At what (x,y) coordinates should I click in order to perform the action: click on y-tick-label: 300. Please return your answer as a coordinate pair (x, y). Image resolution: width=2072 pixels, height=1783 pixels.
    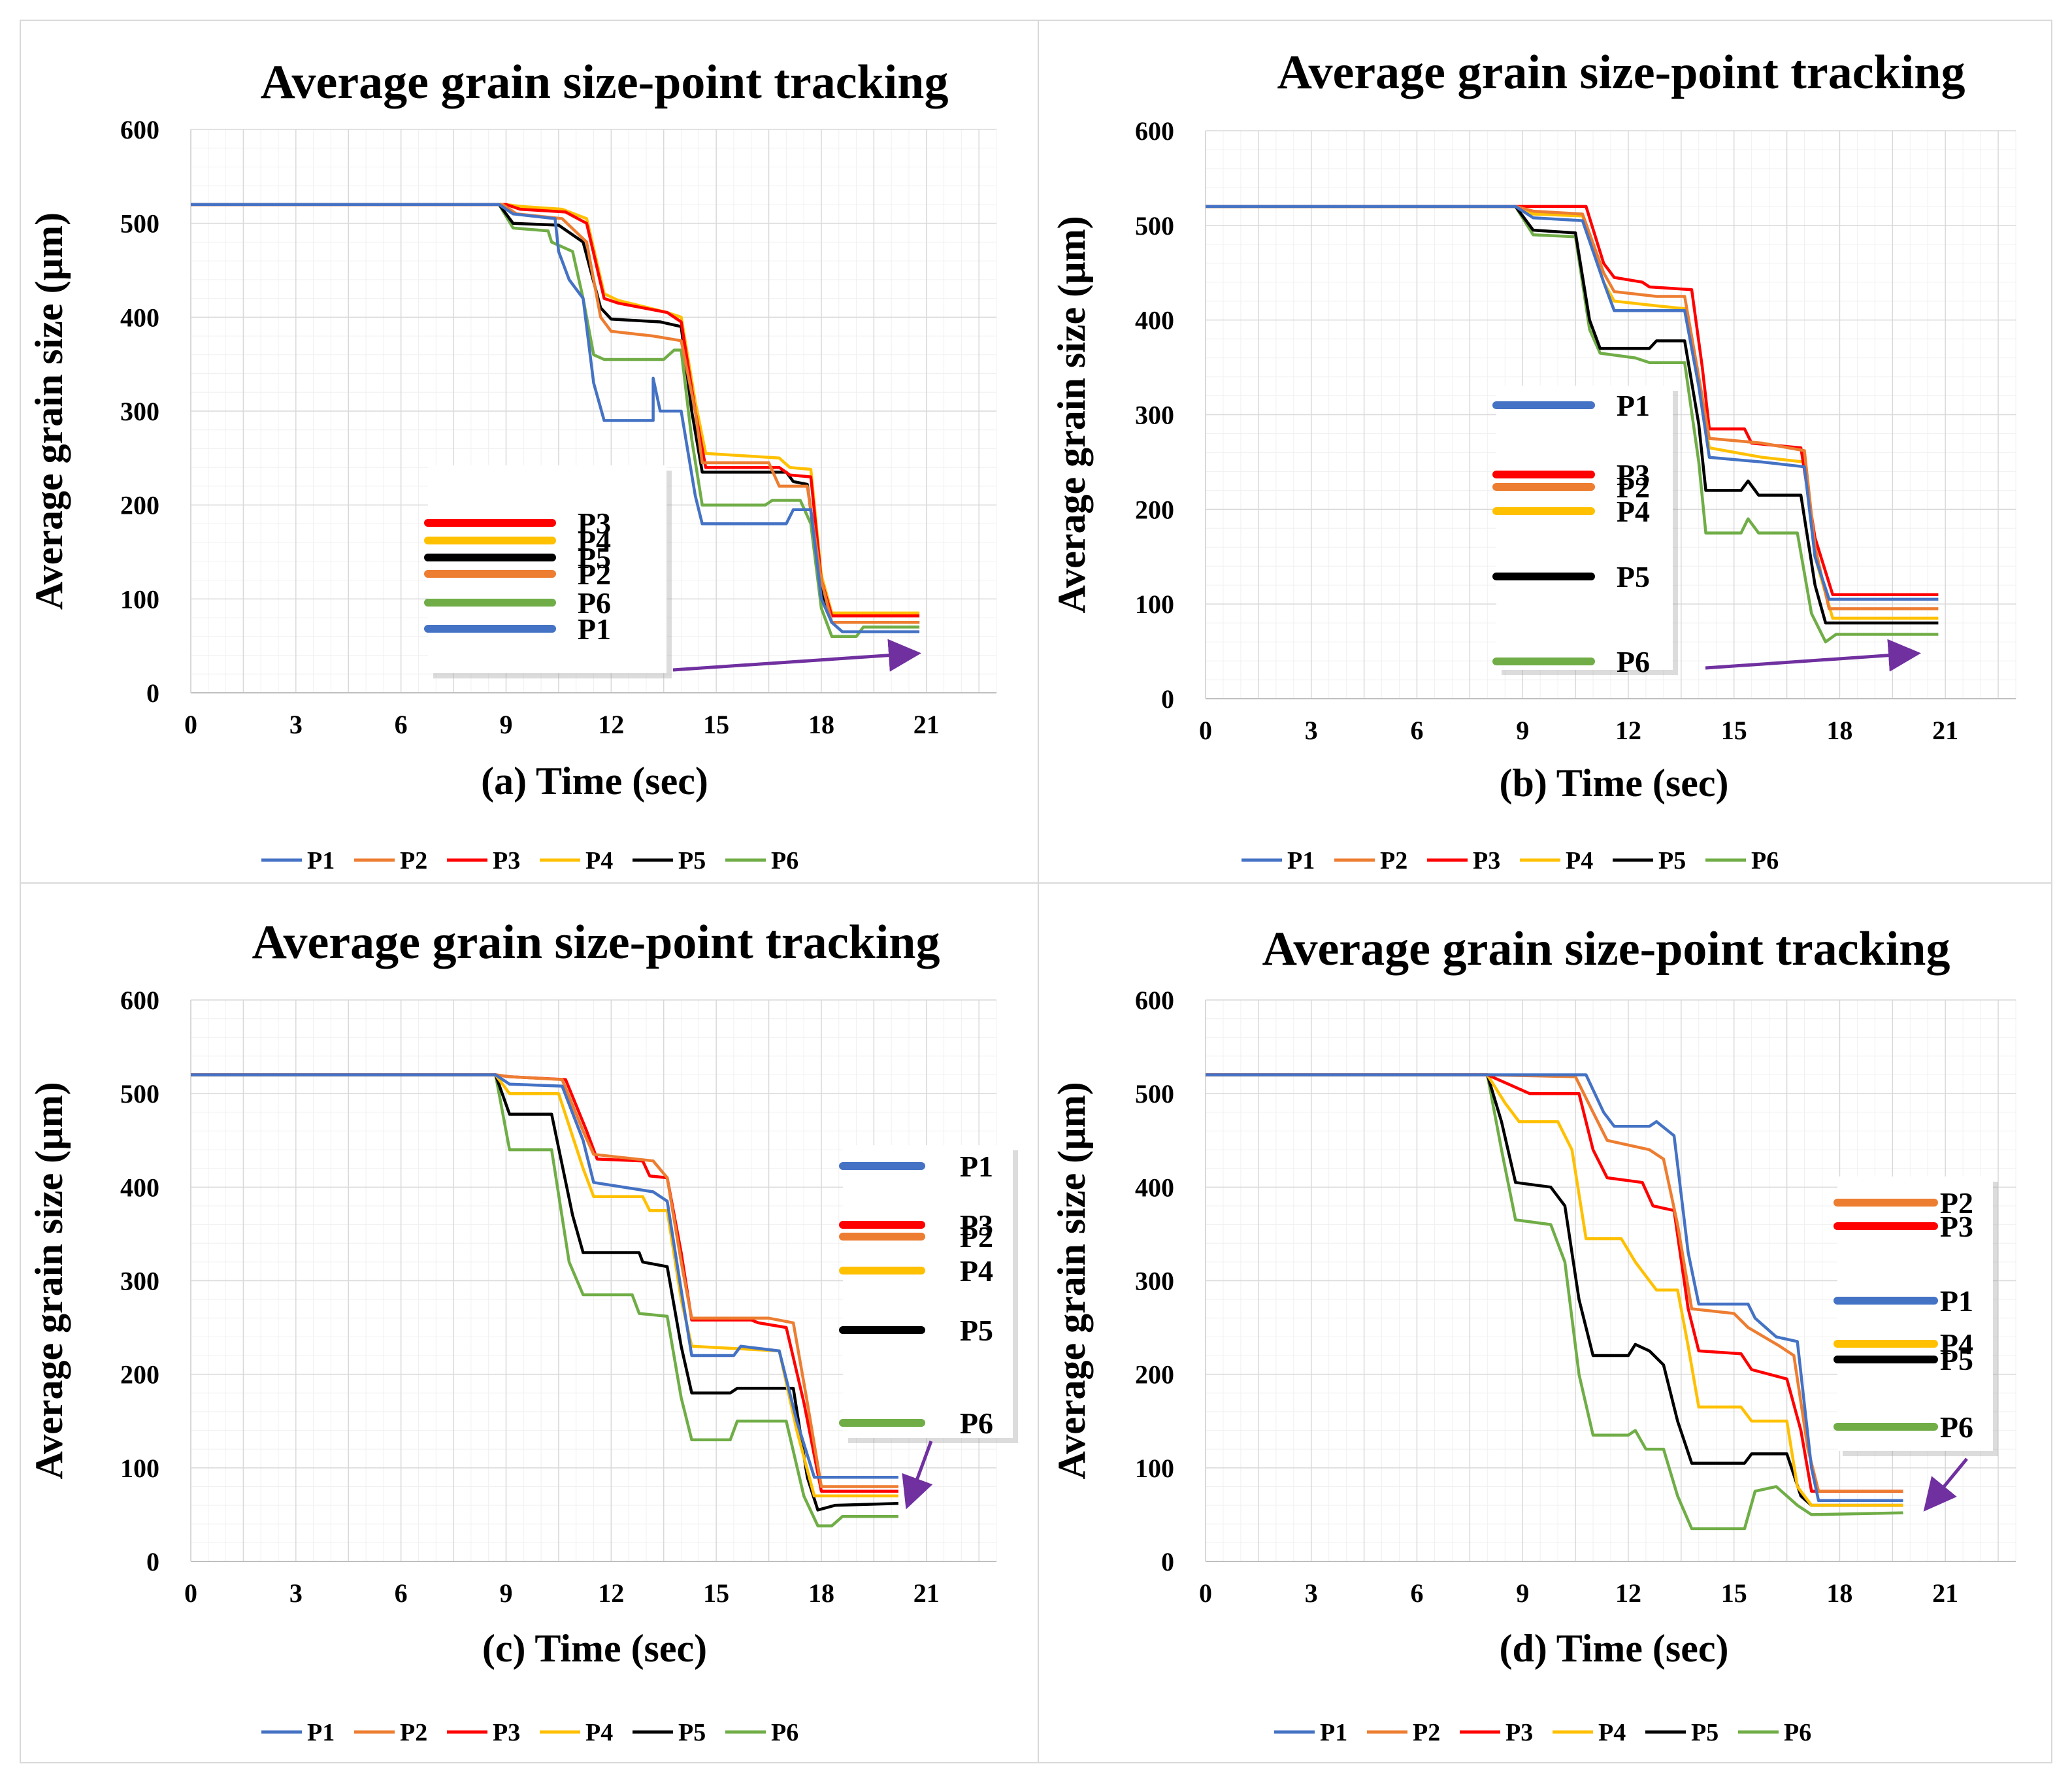
    Looking at the image, I should click on (139, 411).